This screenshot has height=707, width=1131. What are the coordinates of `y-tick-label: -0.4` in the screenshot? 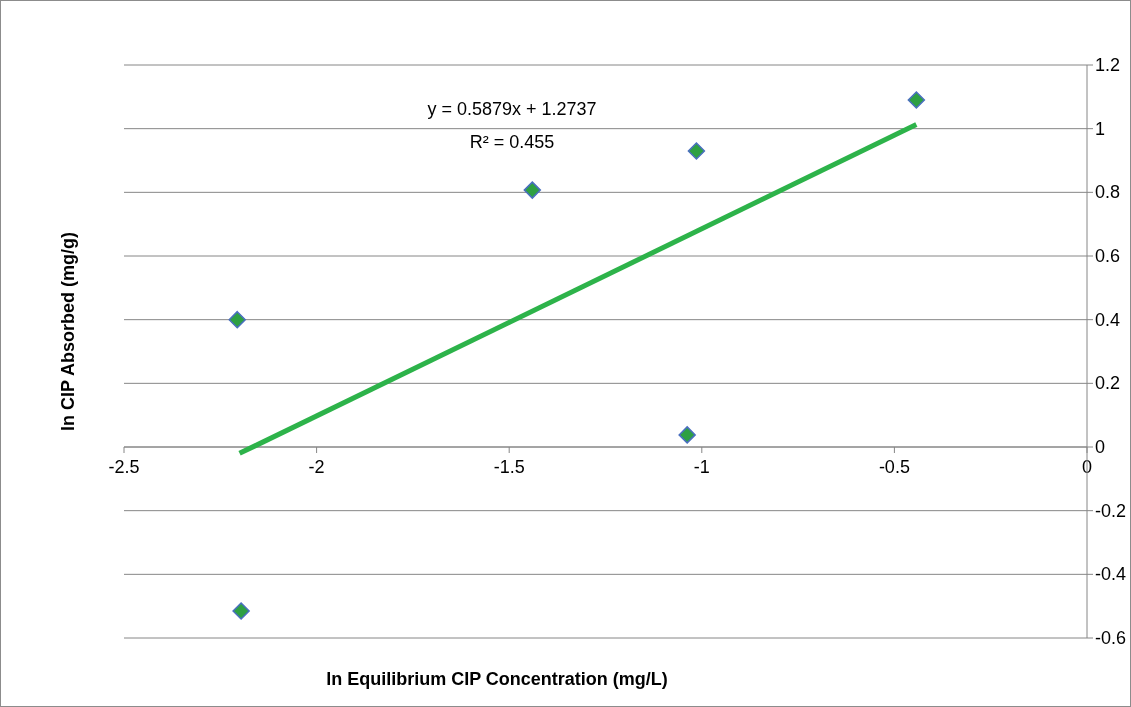 It's located at (1111, 574).